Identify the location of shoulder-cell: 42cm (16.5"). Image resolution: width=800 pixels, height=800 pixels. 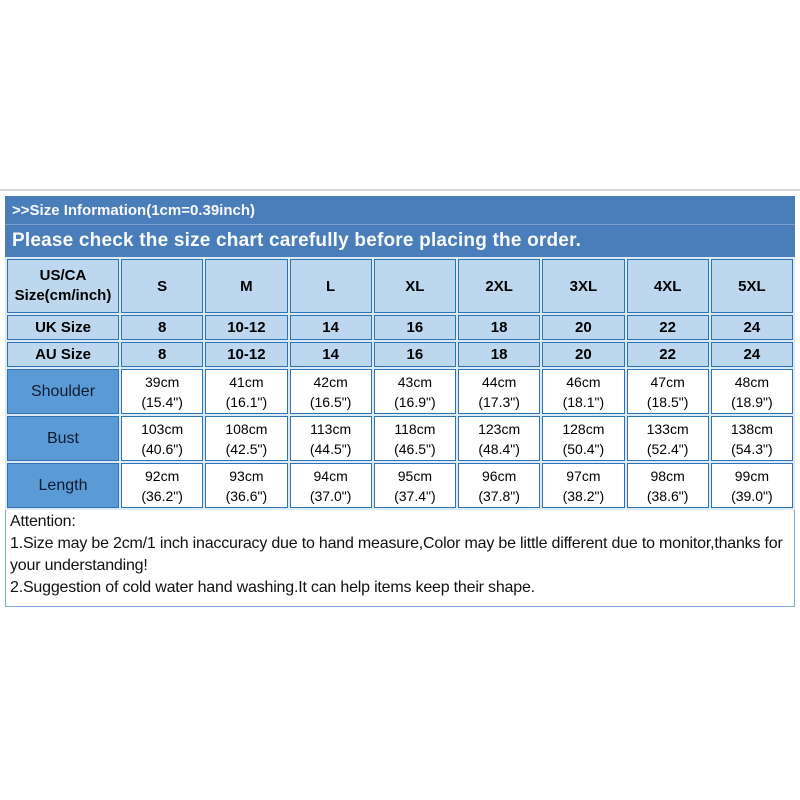
(330, 391).